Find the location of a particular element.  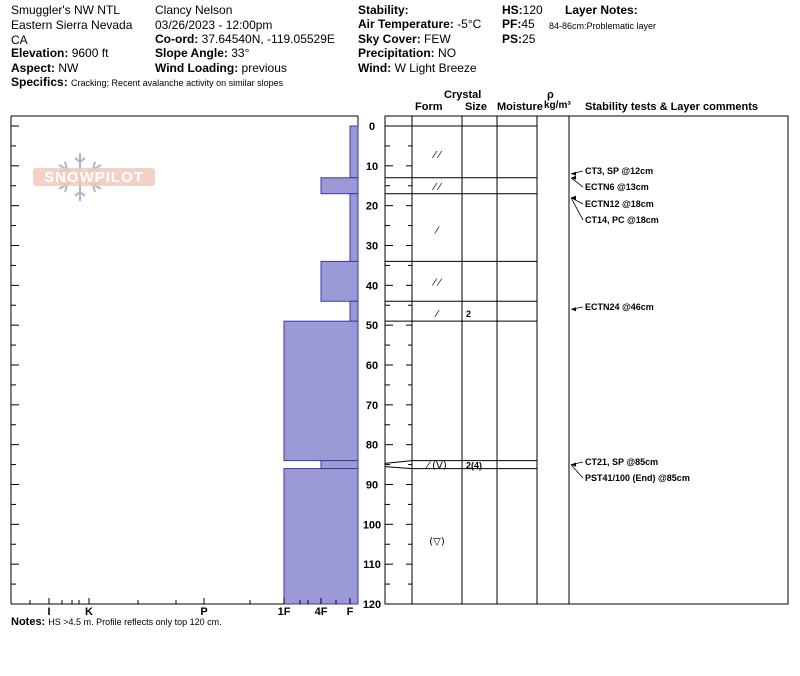

depth-label-30: 30 is located at coordinates (372, 247).